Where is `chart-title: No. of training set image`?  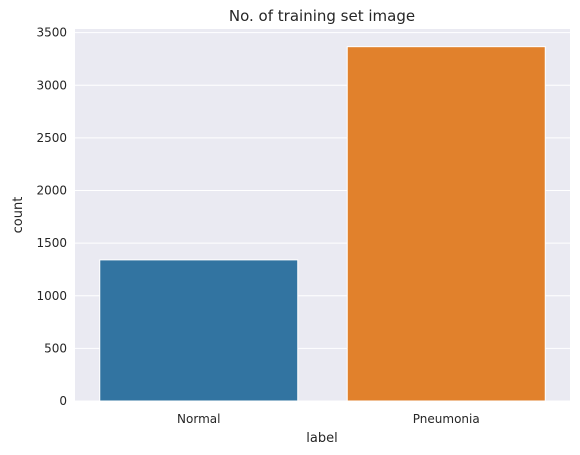 chart-title: No. of training set image is located at coordinates (322, 16).